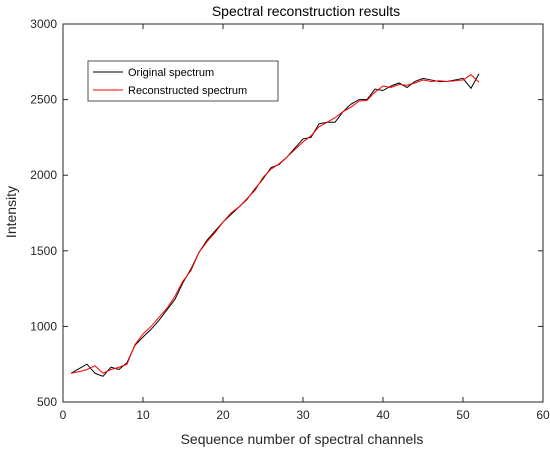 The width and height of the screenshot is (550, 452). Describe the element at coordinates (383, 415) in the screenshot. I see `x-tick-label: 40` at that location.